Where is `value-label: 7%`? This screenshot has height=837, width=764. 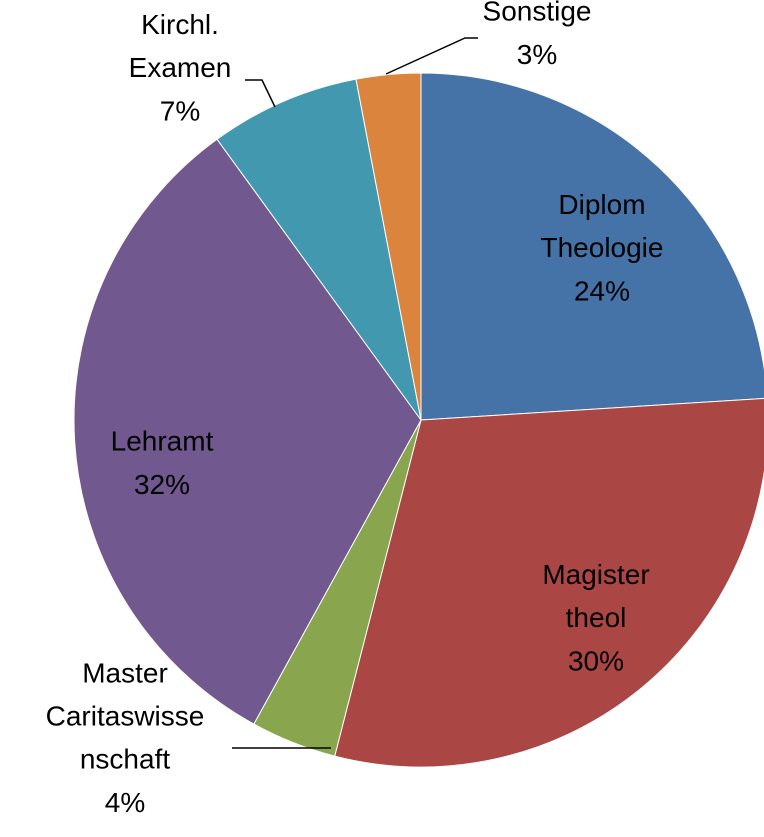
value-label: 7% is located at coordinates (180, 110).